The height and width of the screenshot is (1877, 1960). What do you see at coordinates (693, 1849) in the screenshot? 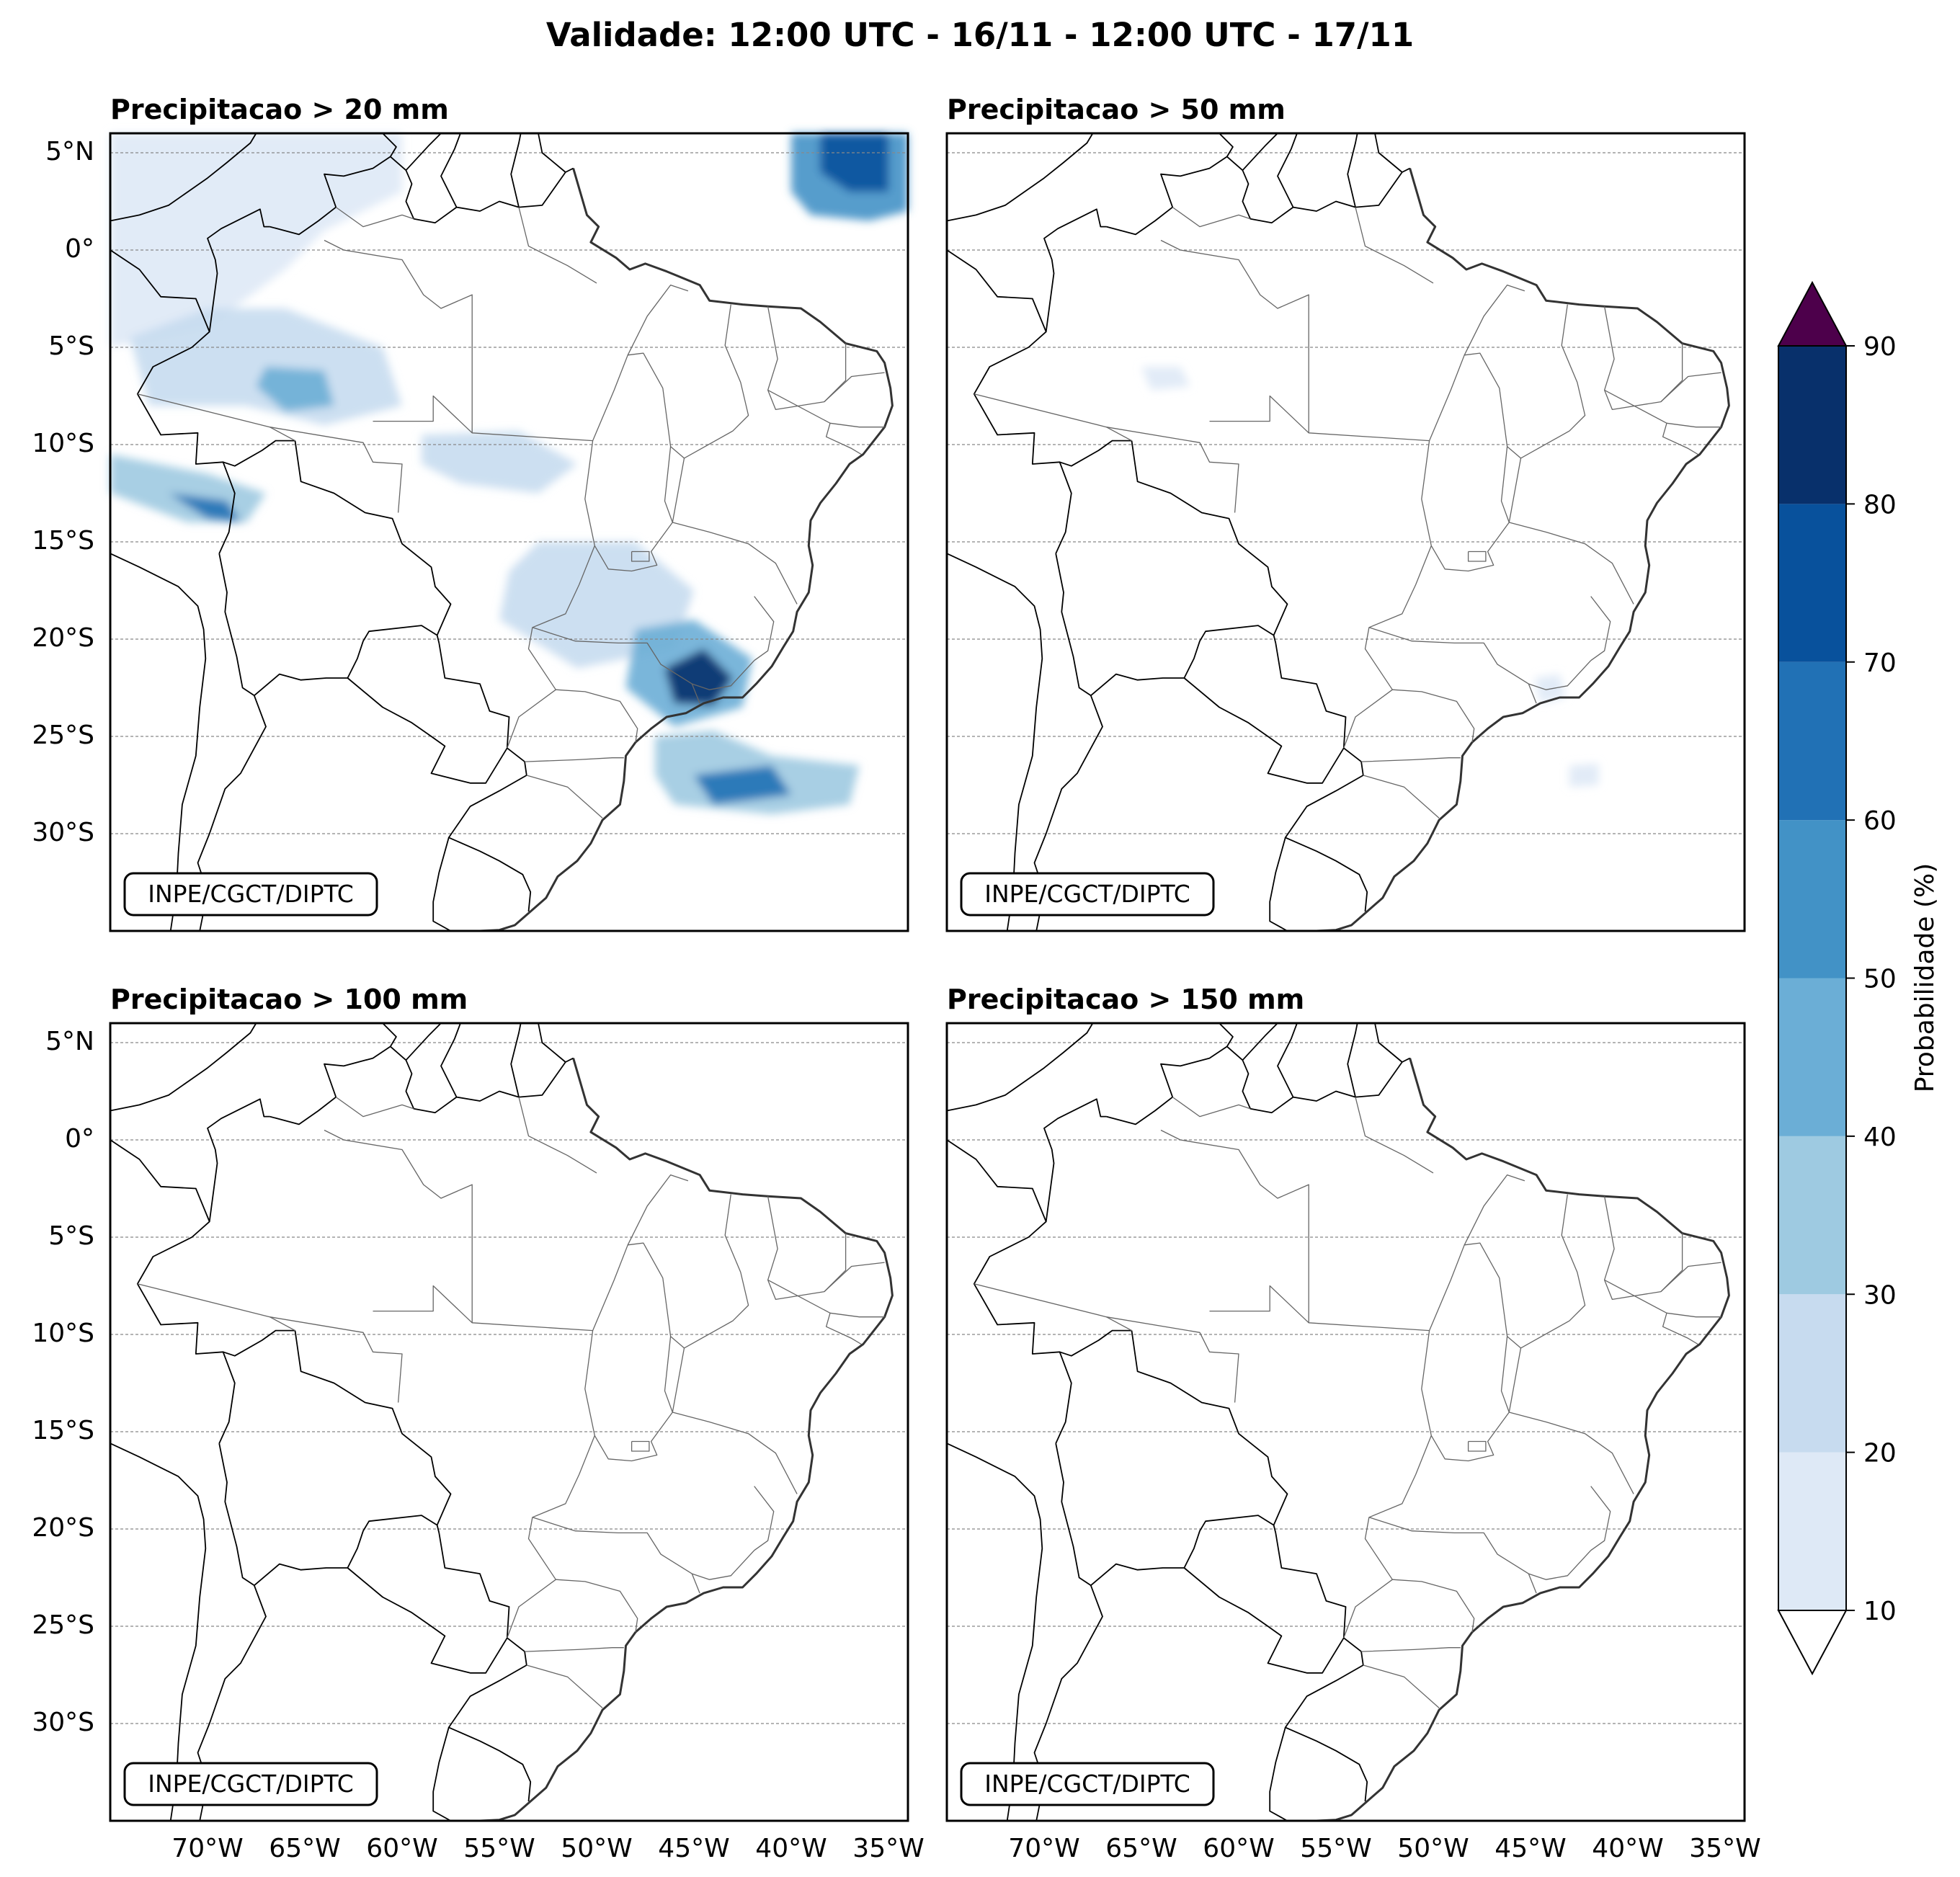
I see `lon-tick-label: 45°W` at bounding box center [693, 1849].